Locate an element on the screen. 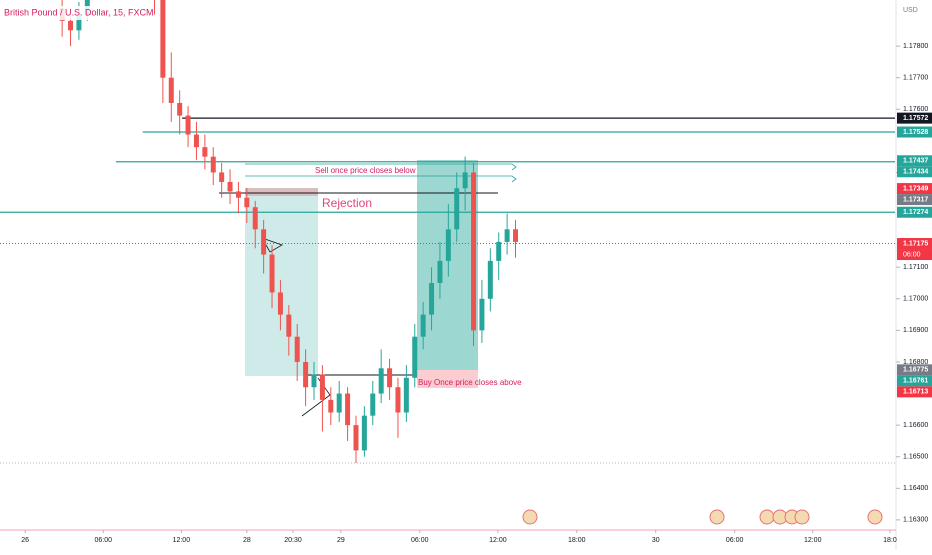 Image resolution: width=932 pixels, height=555 pixels. x-tick-label: 28 is located at coordinates (247, 540).